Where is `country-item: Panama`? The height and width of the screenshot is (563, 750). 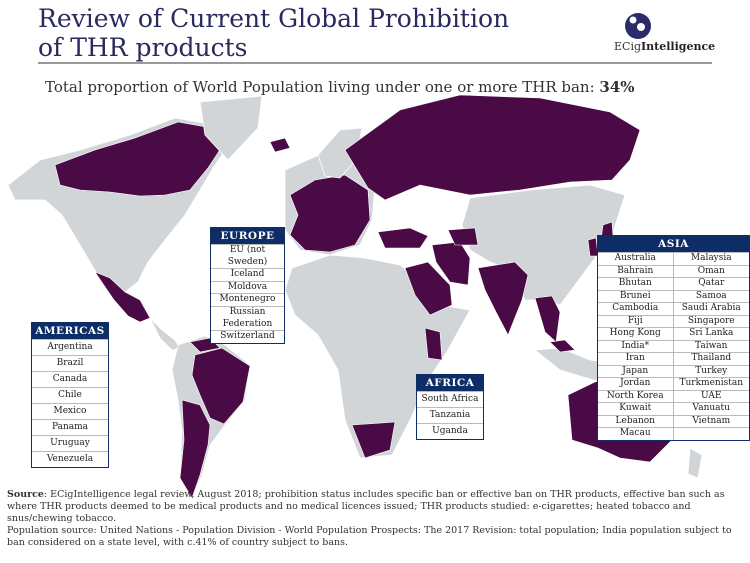
country-item: Panama is located at coordinates (70, 427).